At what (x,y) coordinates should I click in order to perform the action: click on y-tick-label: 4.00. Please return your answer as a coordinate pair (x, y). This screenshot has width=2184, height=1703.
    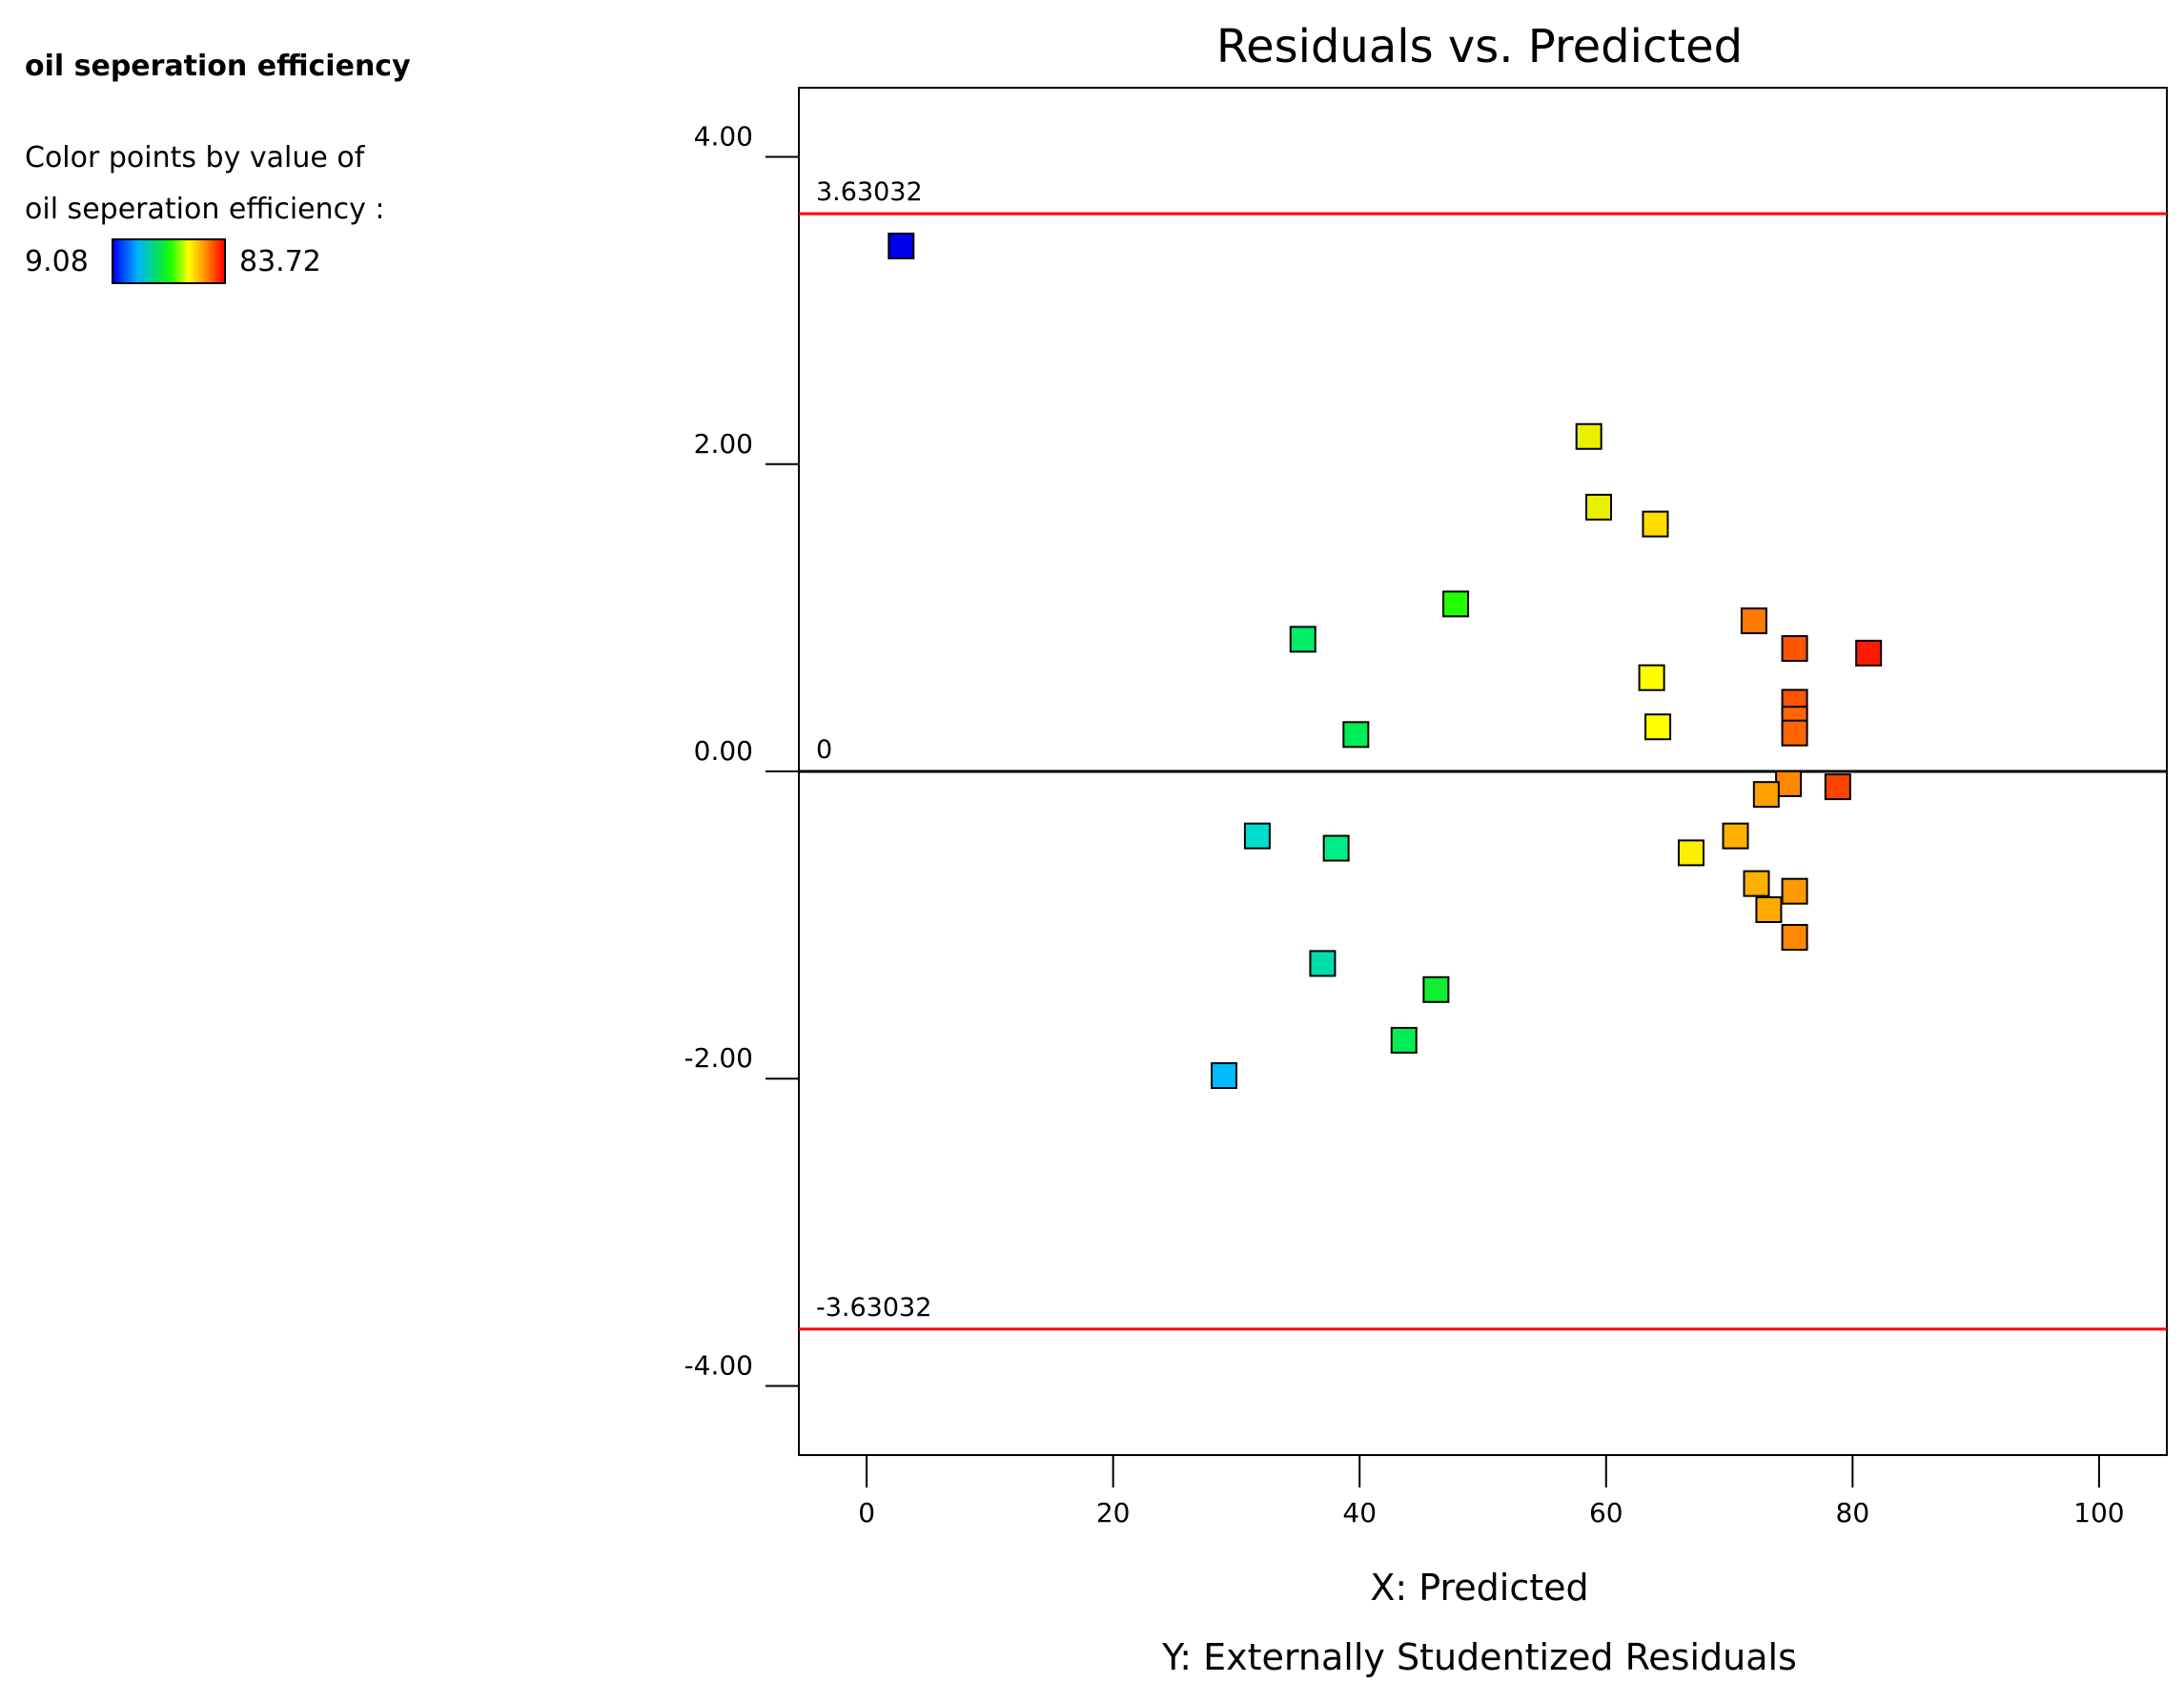
    Looking at the image, I should click on (723, 137).